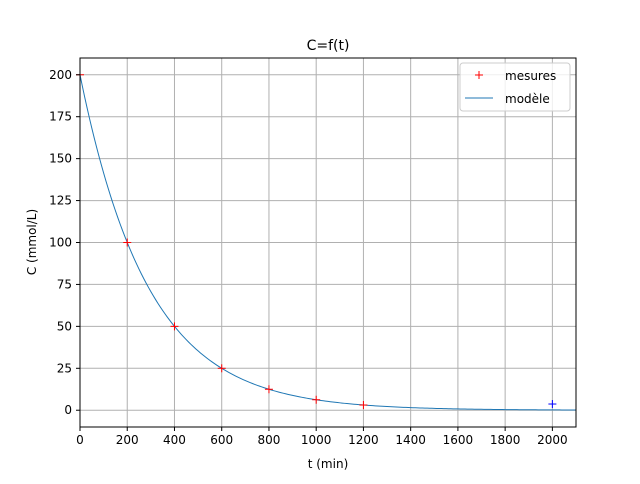  What do you see at coordinates (458, 440) in the screenshot?
I see `x-tick-label: 1600` at bounding box center [458, 440].